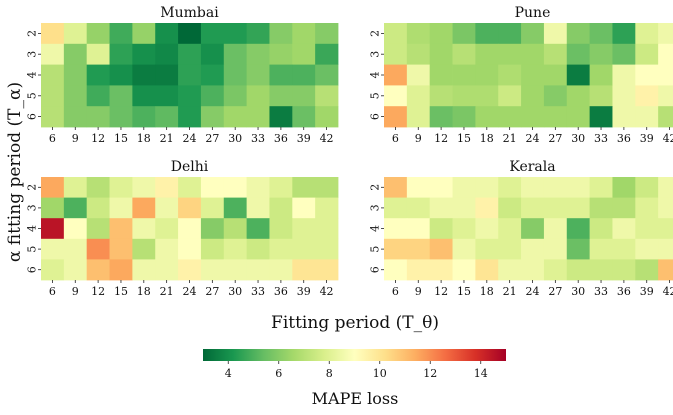 The height and width of the screenshot is (415, 673). What do you see at coordinates (430, 373) in the screenshot?
I see `colorbar-tick-label: 12` at bounding box center [430, 373].